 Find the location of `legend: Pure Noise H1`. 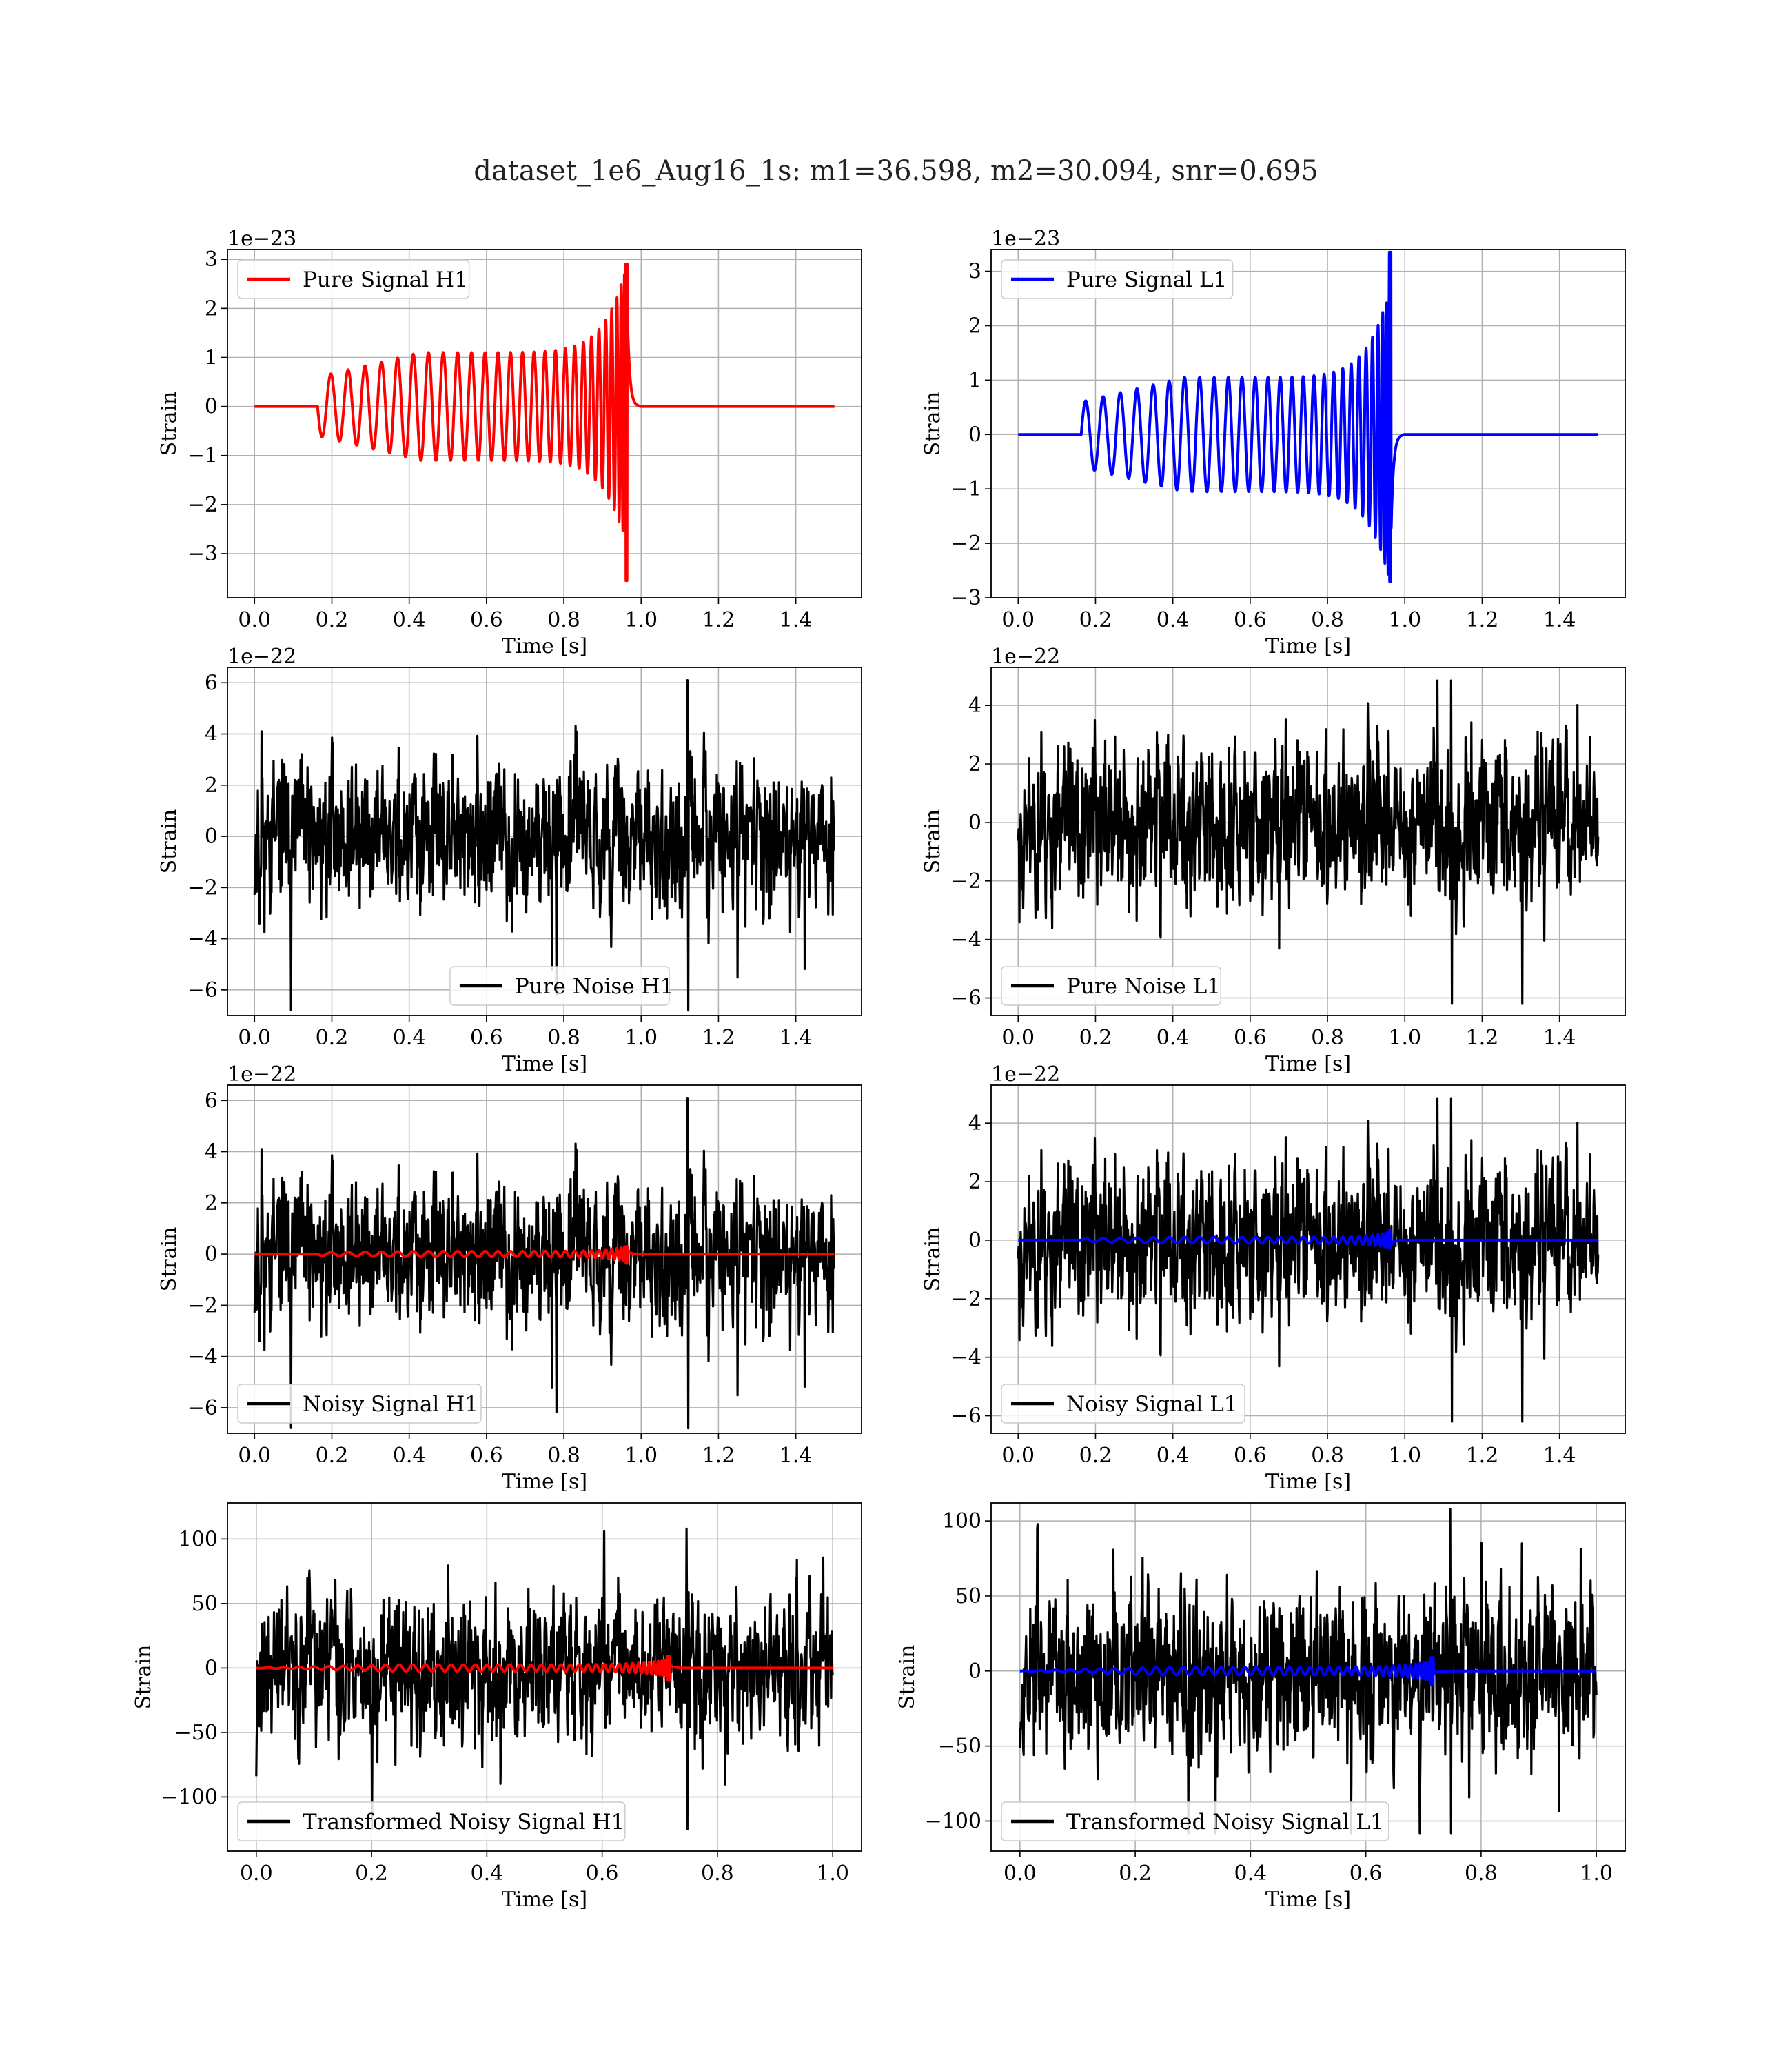

legend: Pure Noise H1 is located at coordinates (561, 986).